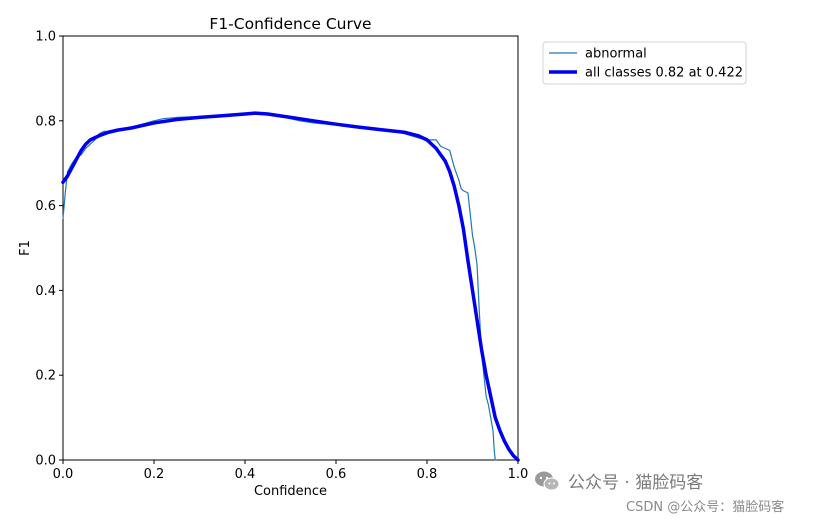 This screenshot has height=519, width=818. What do you see at coordinates (664, 73) in the screenshot?
I see `legend-entry-all-classes: all classes 0.82 at 0.422` at bounding box center [664, 73].